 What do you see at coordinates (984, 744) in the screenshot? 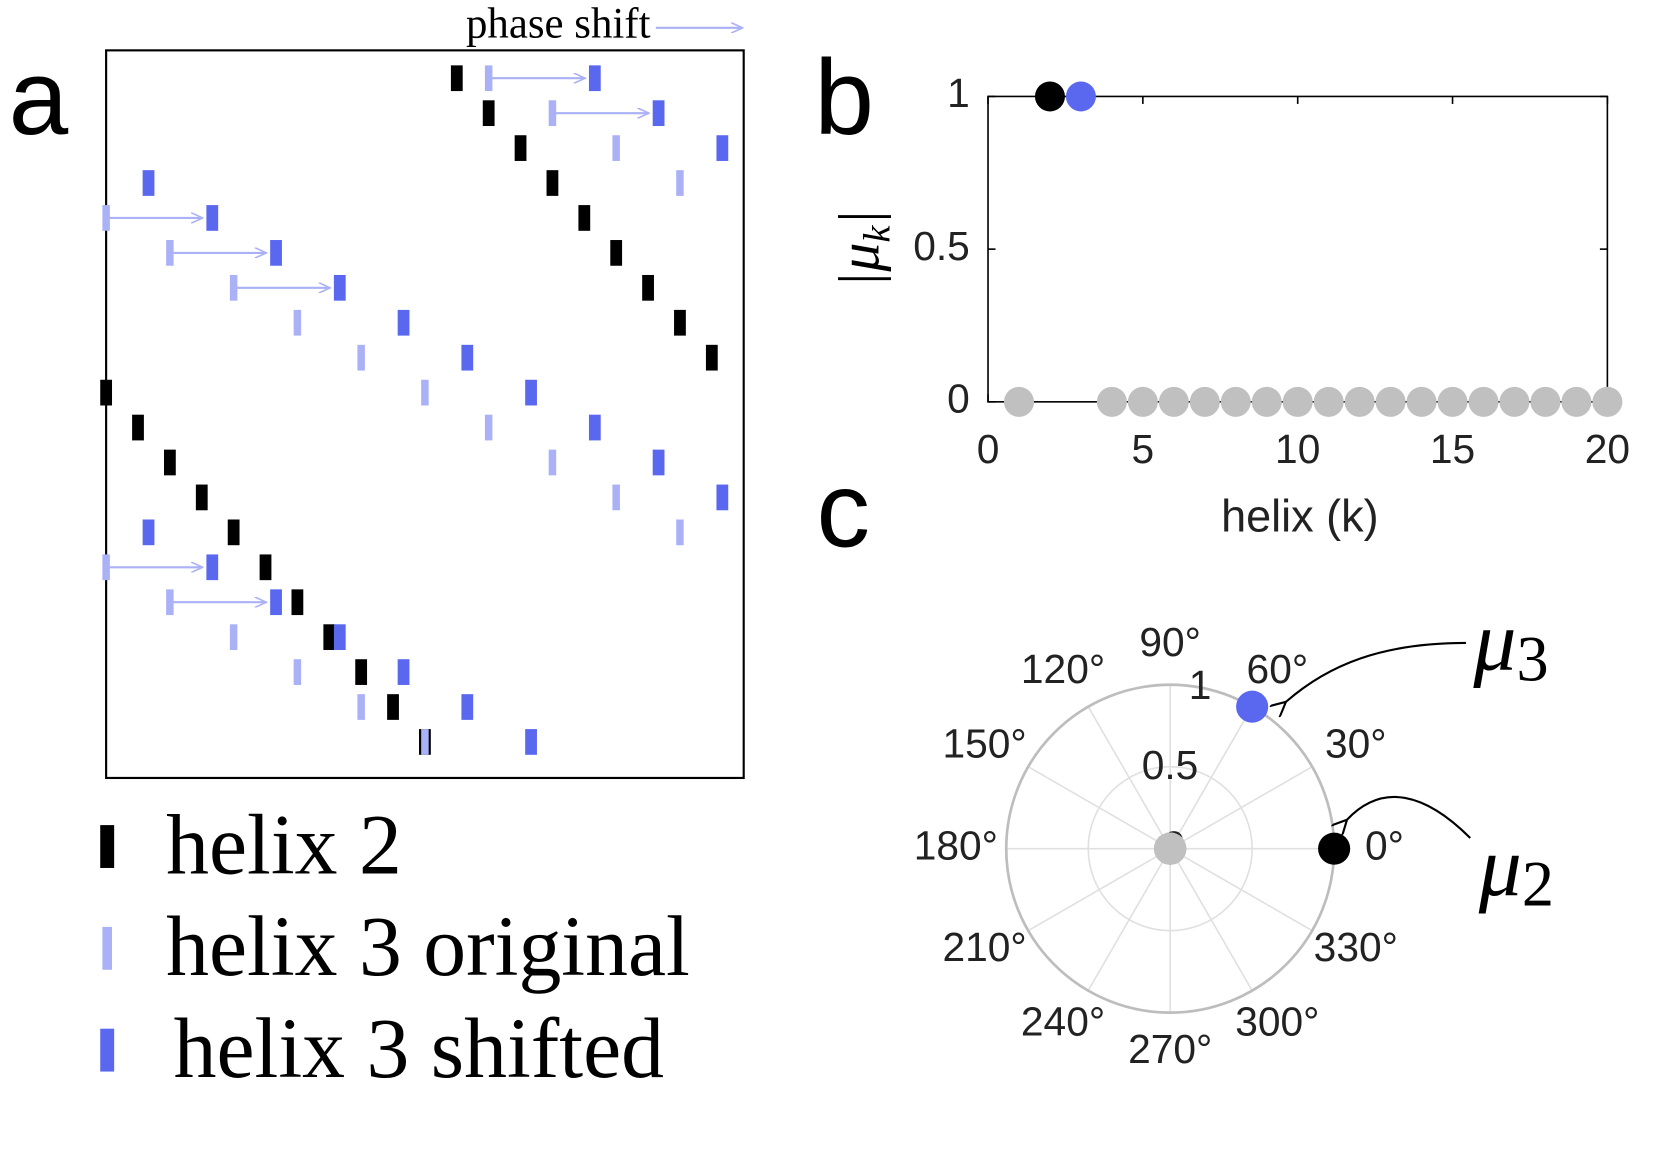
I see `theta-tick-label: 150°` at bounding box center [984, 744].